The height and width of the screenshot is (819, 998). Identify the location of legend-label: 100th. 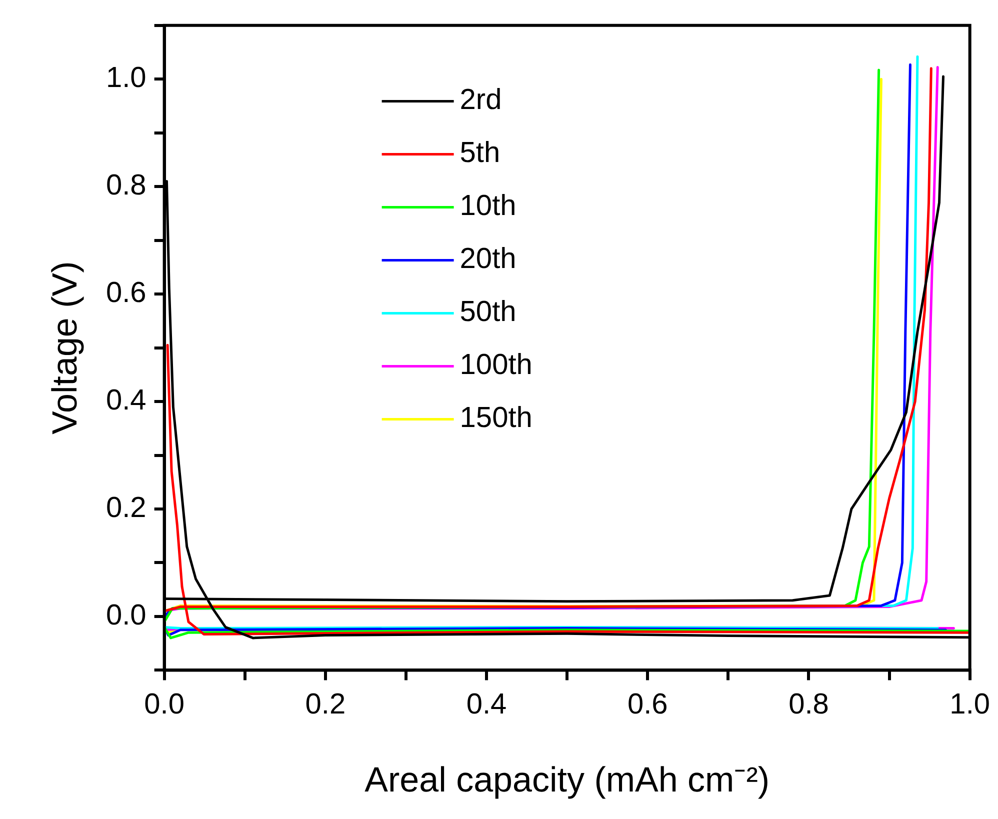
(496, 365).